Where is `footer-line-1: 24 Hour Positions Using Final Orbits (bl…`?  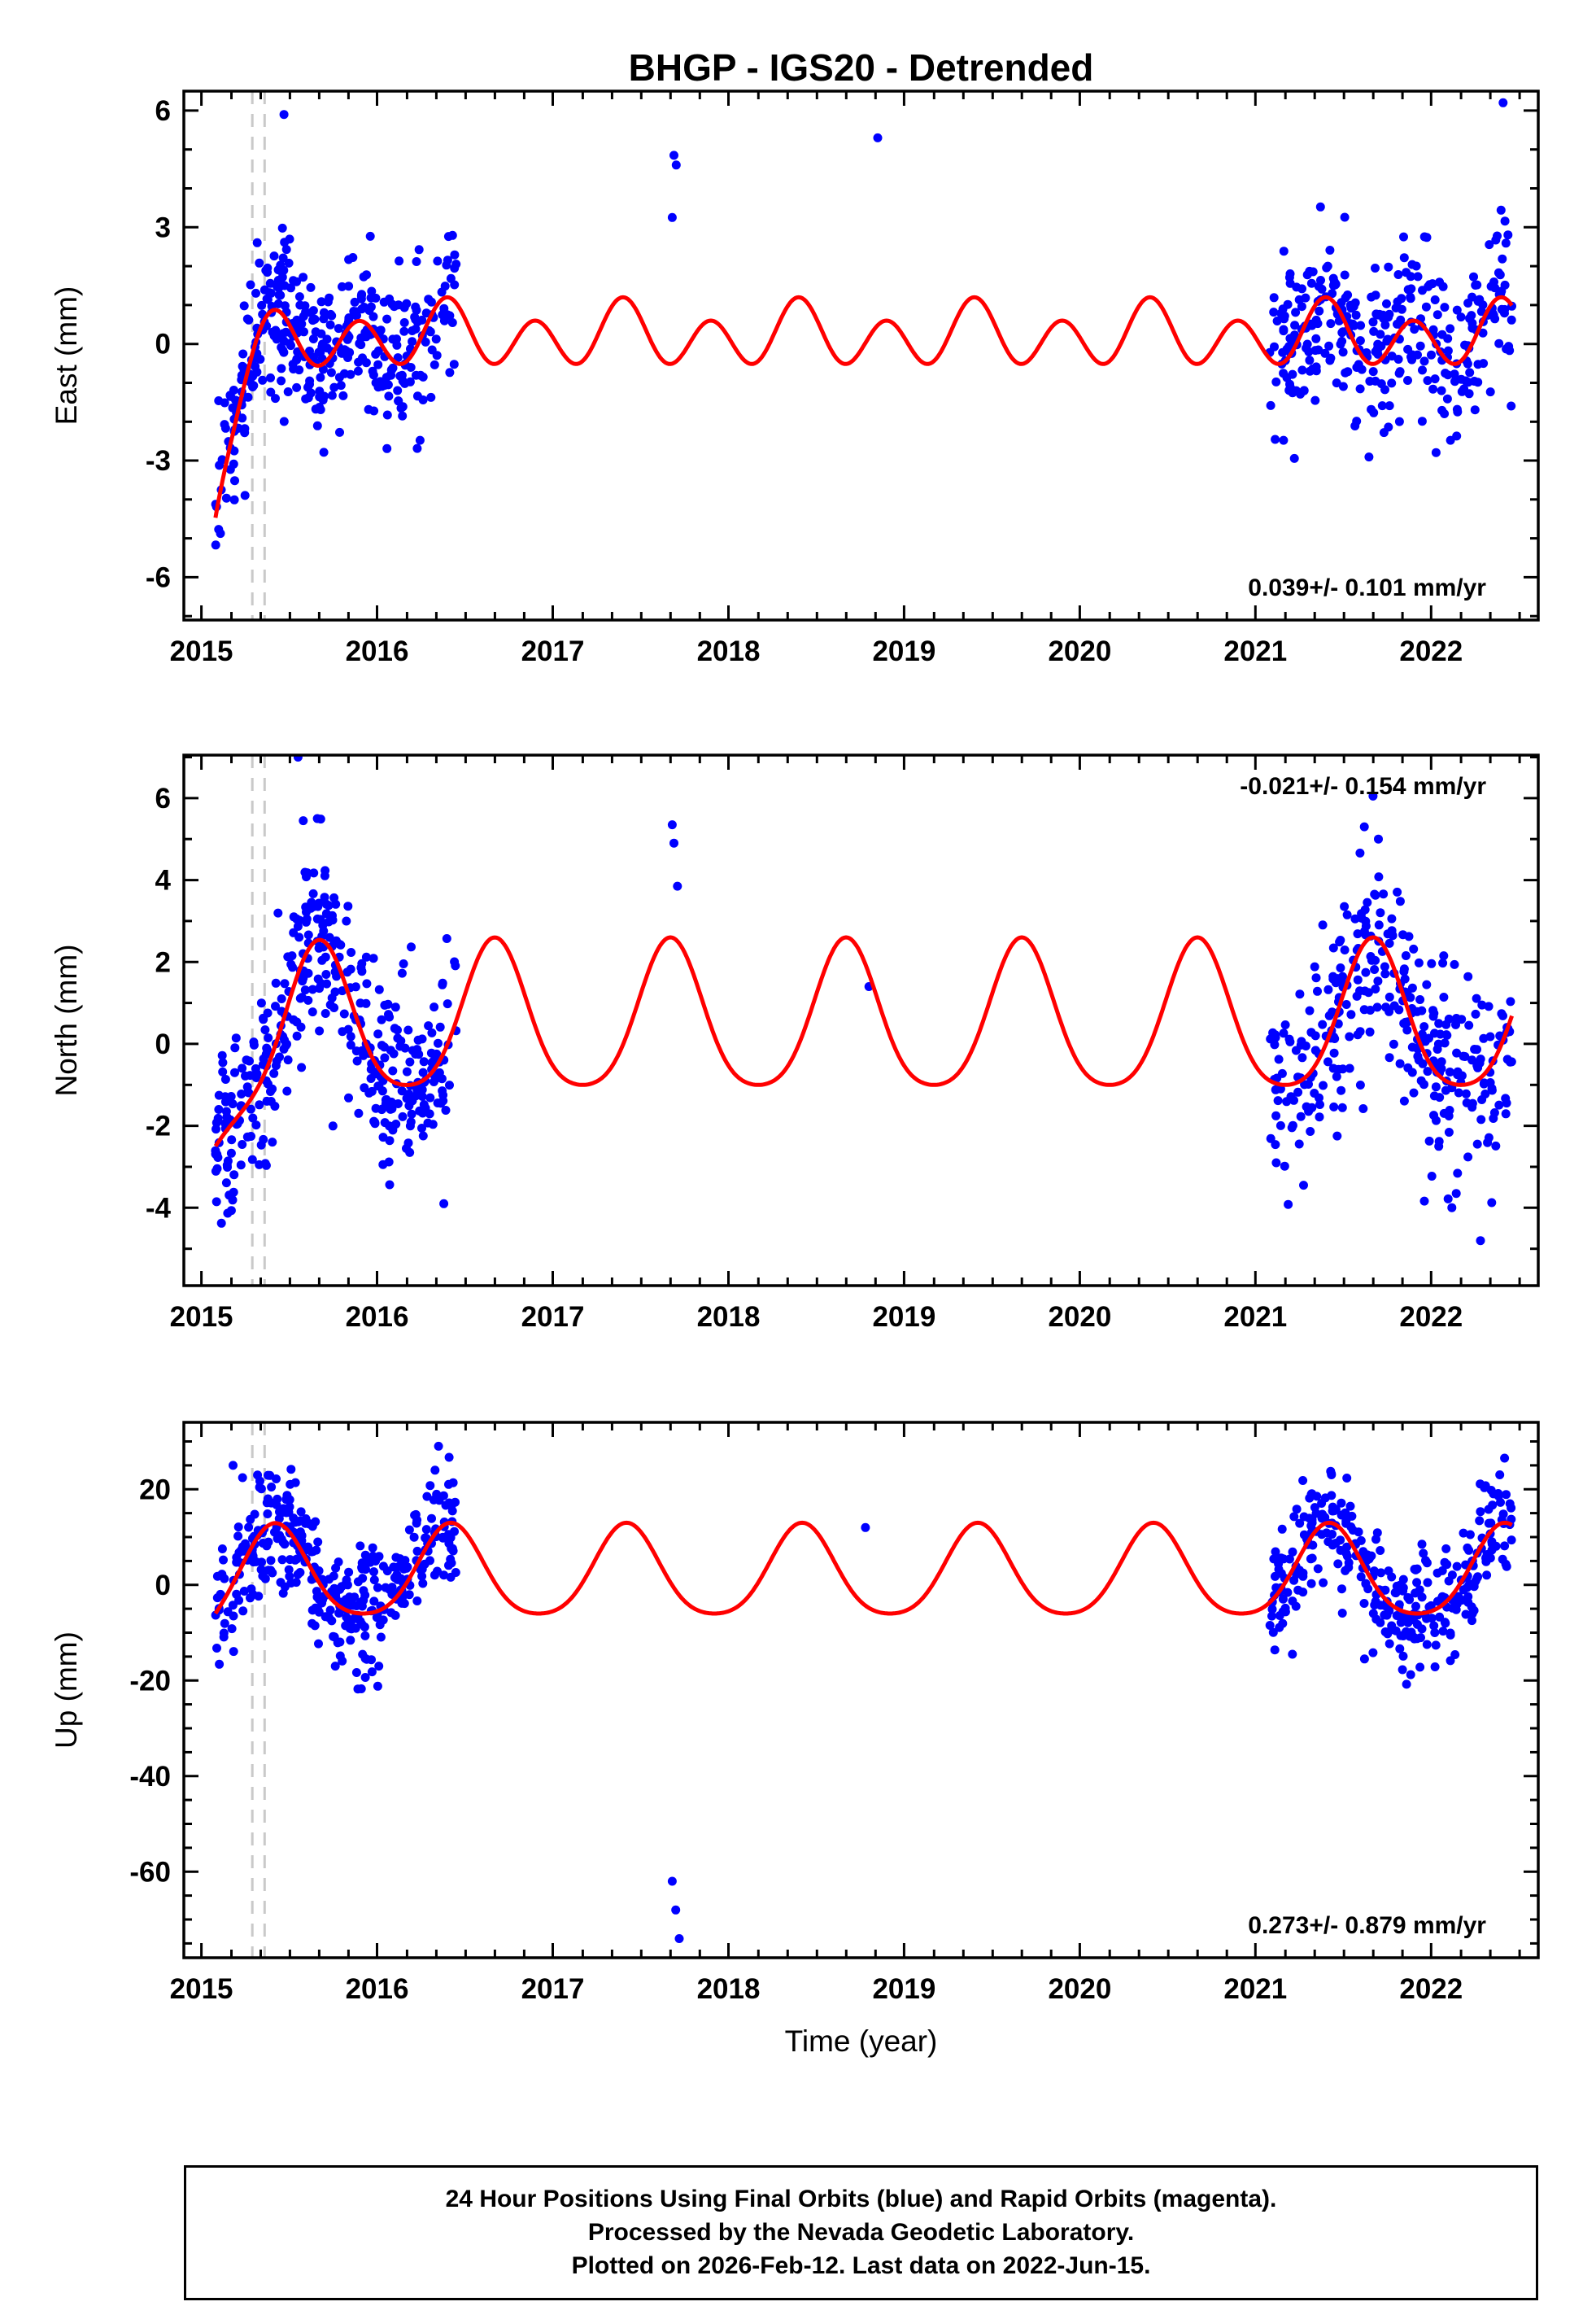 footer-line-1: 24 Hour Positions Using Final Orbits (bl… is located at coordinates (861, 2199).